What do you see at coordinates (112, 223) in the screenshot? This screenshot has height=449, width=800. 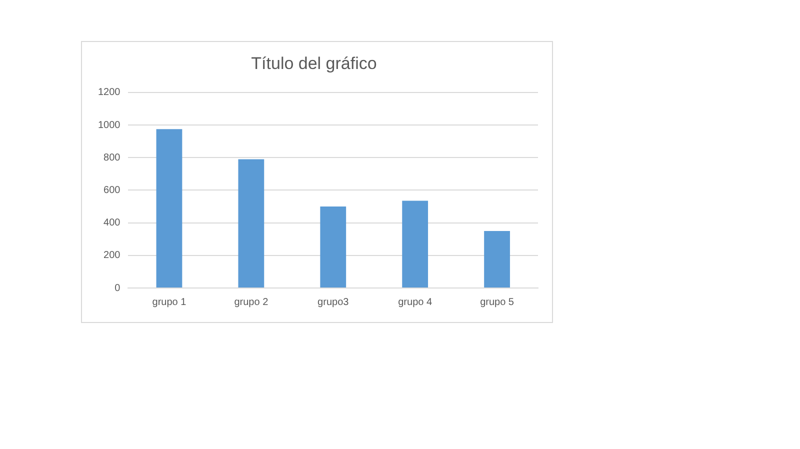 I see `y-tick-label: 400` at bounding box center [112, 223].